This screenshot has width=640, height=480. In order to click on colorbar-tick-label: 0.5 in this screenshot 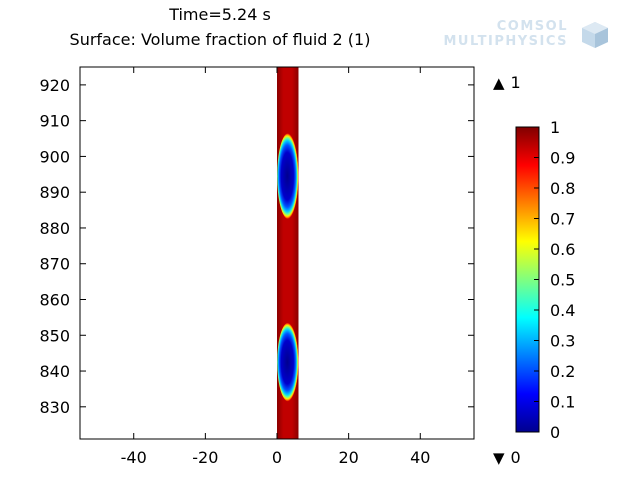, I will do `click(562, 280)`.